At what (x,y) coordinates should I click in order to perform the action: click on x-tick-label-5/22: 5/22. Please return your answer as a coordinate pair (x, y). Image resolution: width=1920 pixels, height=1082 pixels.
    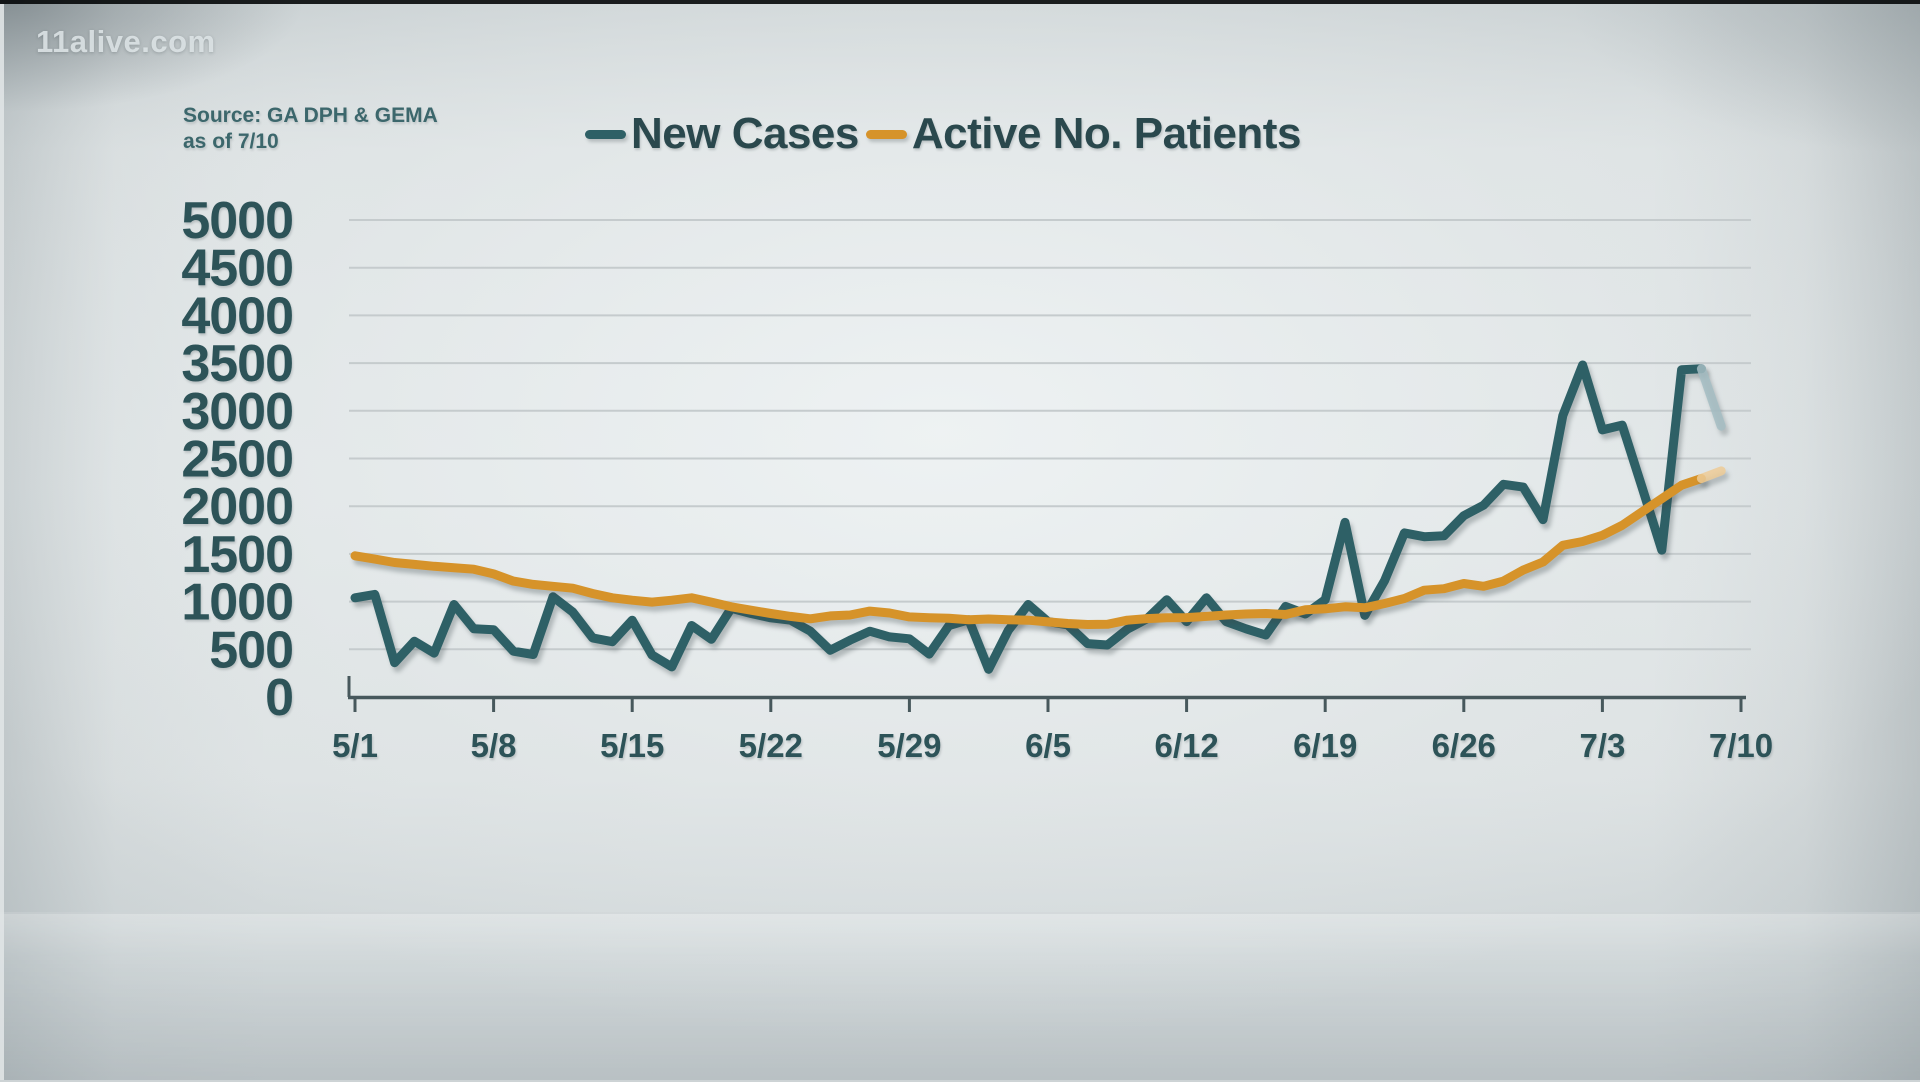
    Looking at the image, I should click on (771, 745).